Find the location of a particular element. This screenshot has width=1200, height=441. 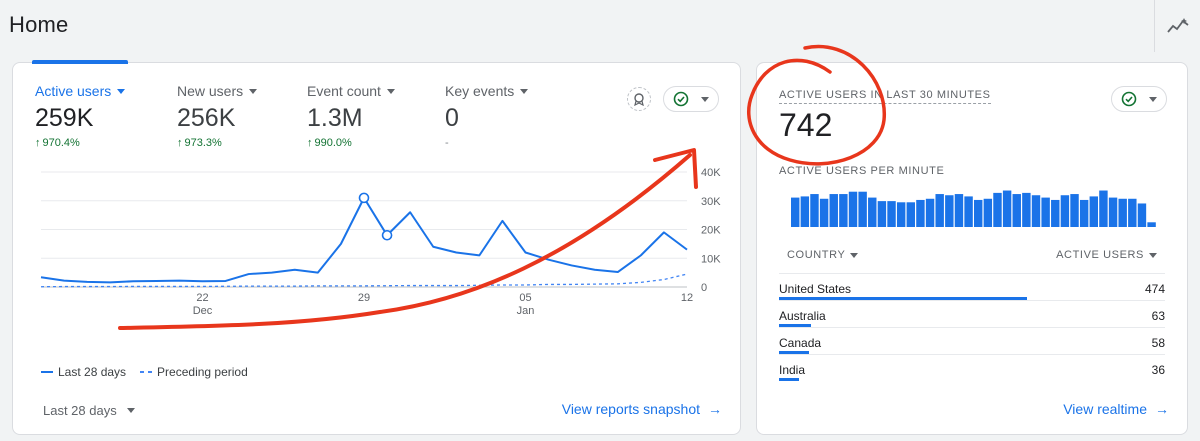

page-title: Home is located at coordinates (39, 24).